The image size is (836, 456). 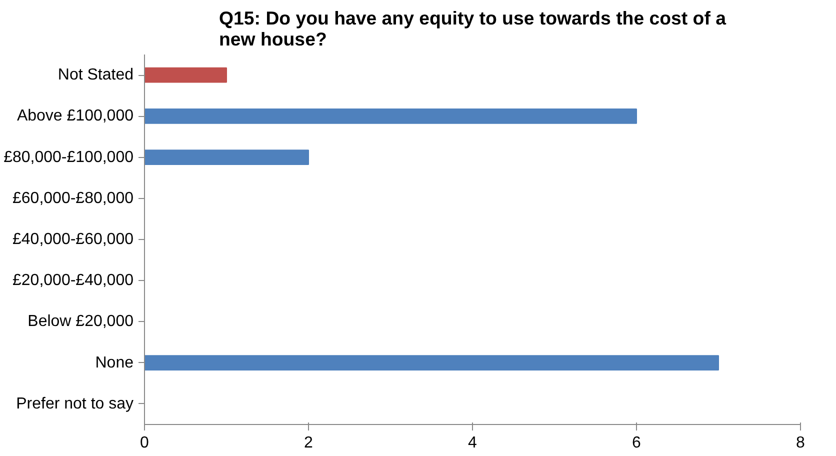 What do you see at coordinates (73, 239) in the screenshot?
I see `y-tick-label: £40,000-£60,000` at bounding box center [73, 239].